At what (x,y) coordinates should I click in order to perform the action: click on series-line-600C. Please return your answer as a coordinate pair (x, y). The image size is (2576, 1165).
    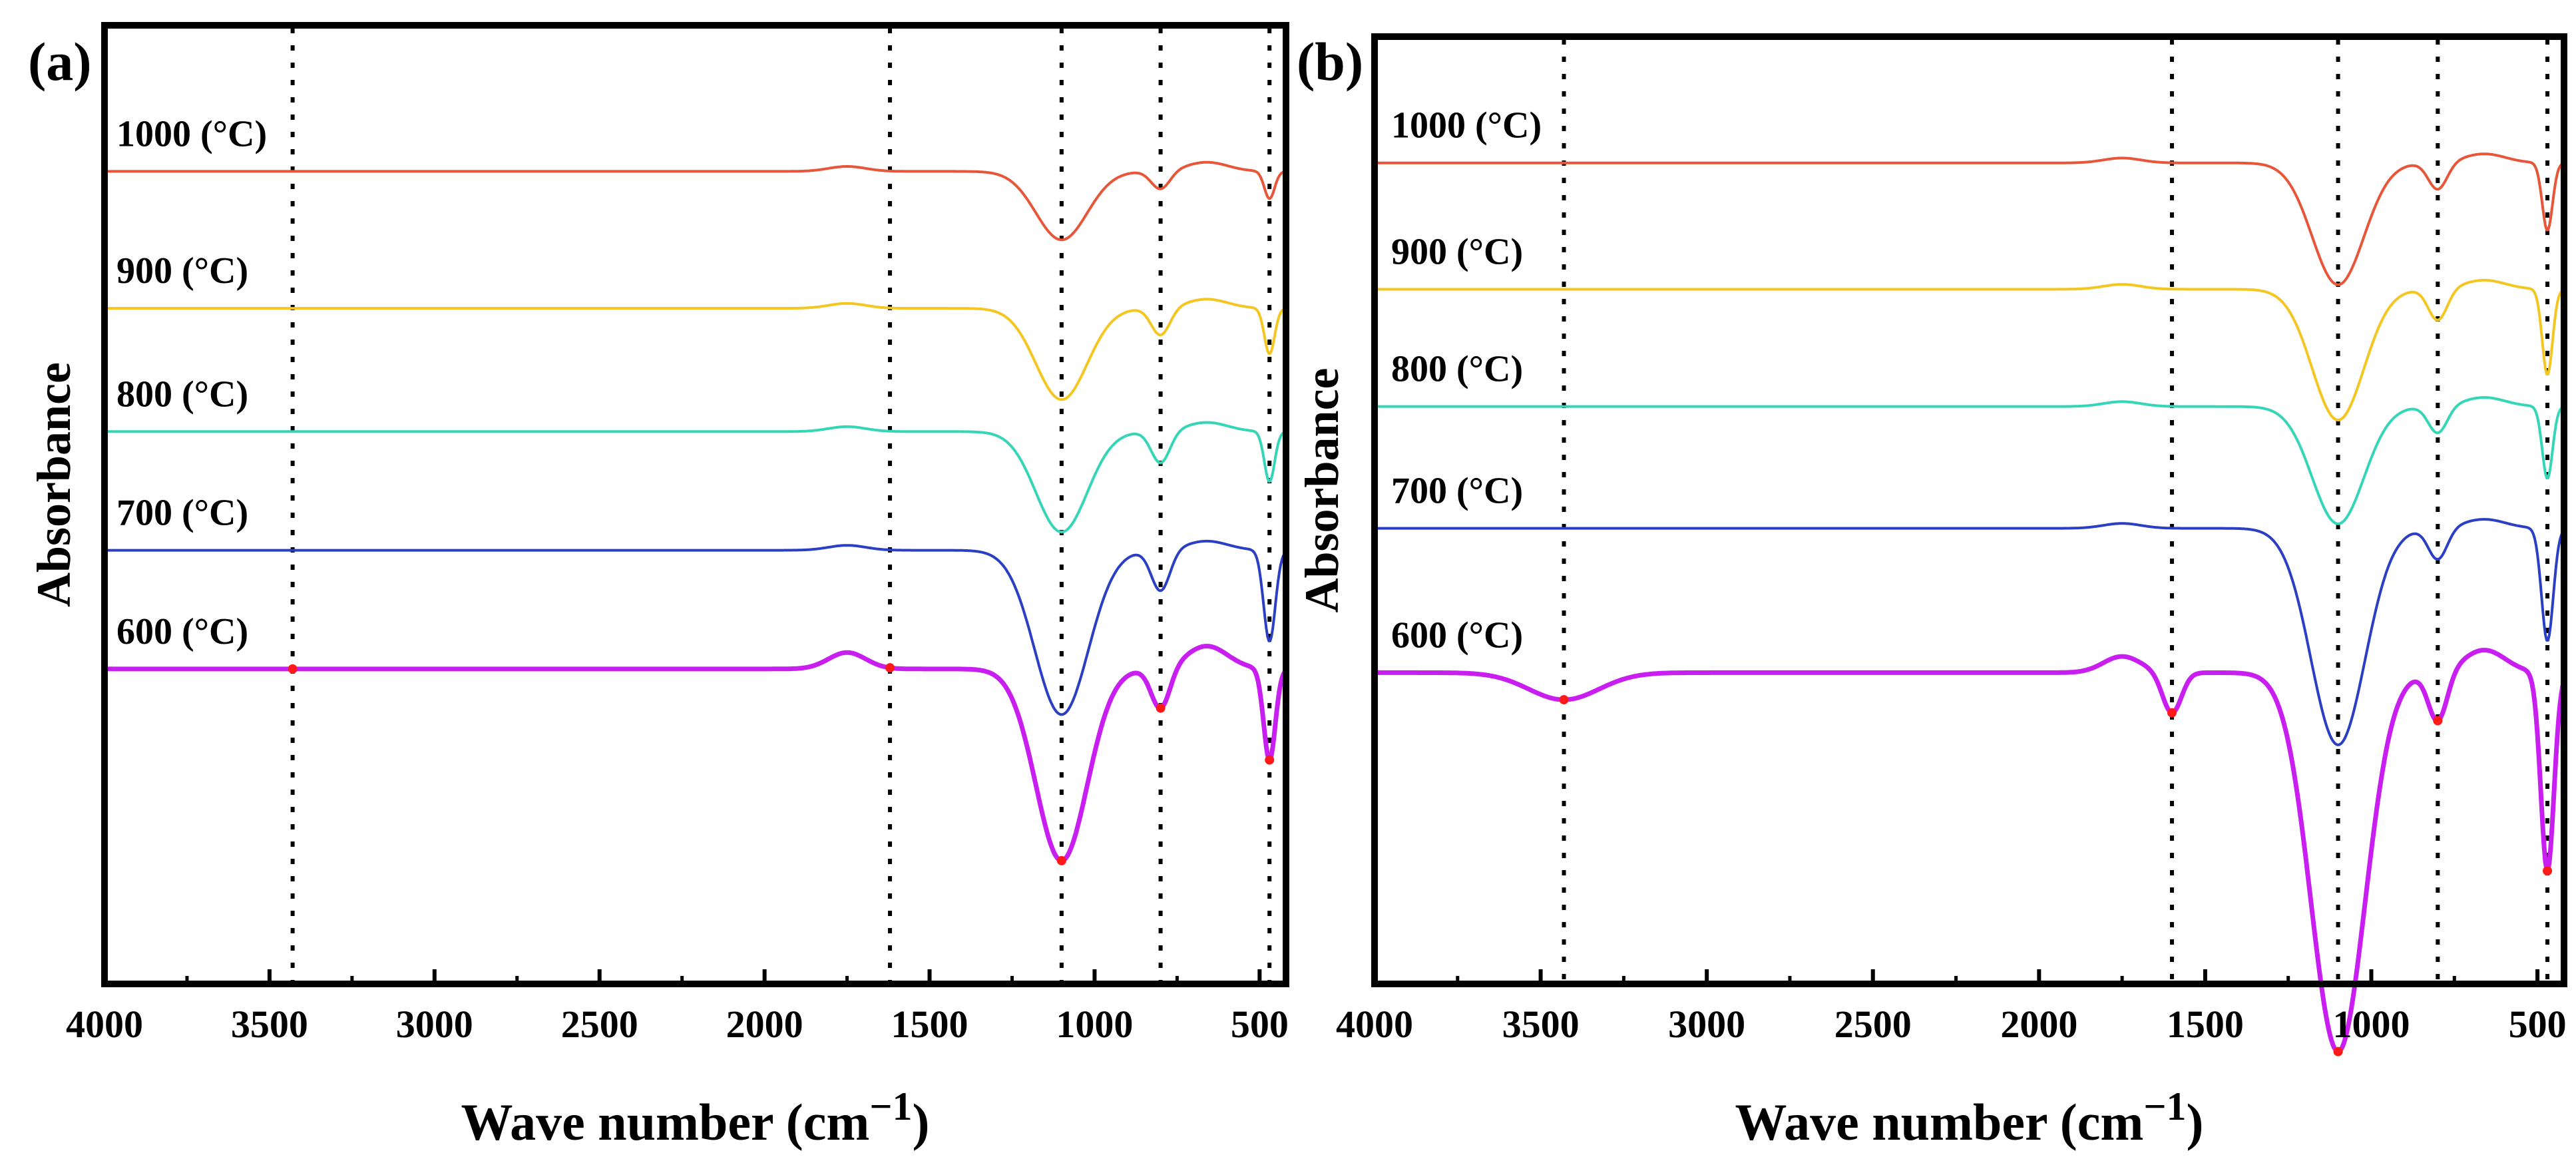
    Looking at the image, I should click on (695, 753).